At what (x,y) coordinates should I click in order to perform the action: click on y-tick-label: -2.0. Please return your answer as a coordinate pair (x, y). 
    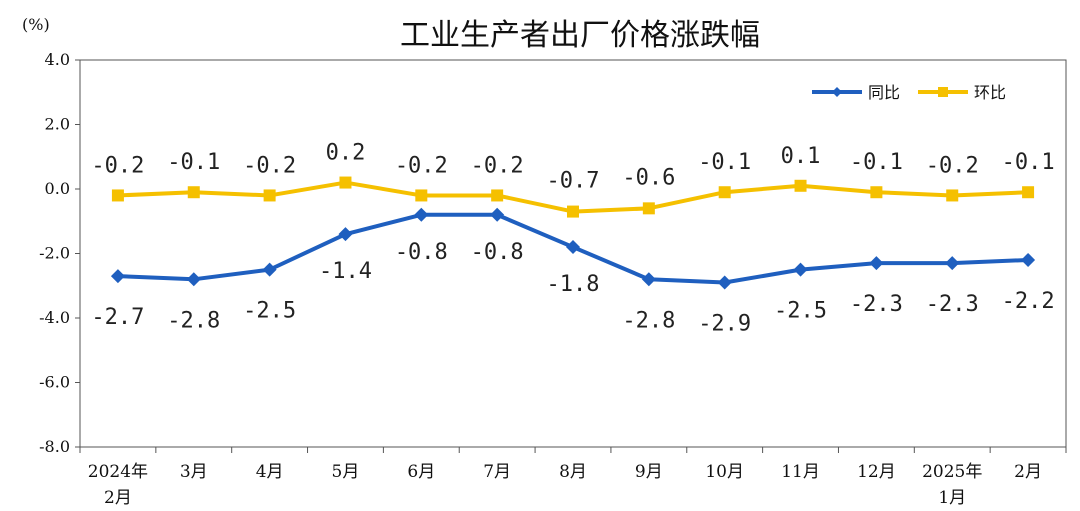
    Looking at the image, I should click on (54, 253).